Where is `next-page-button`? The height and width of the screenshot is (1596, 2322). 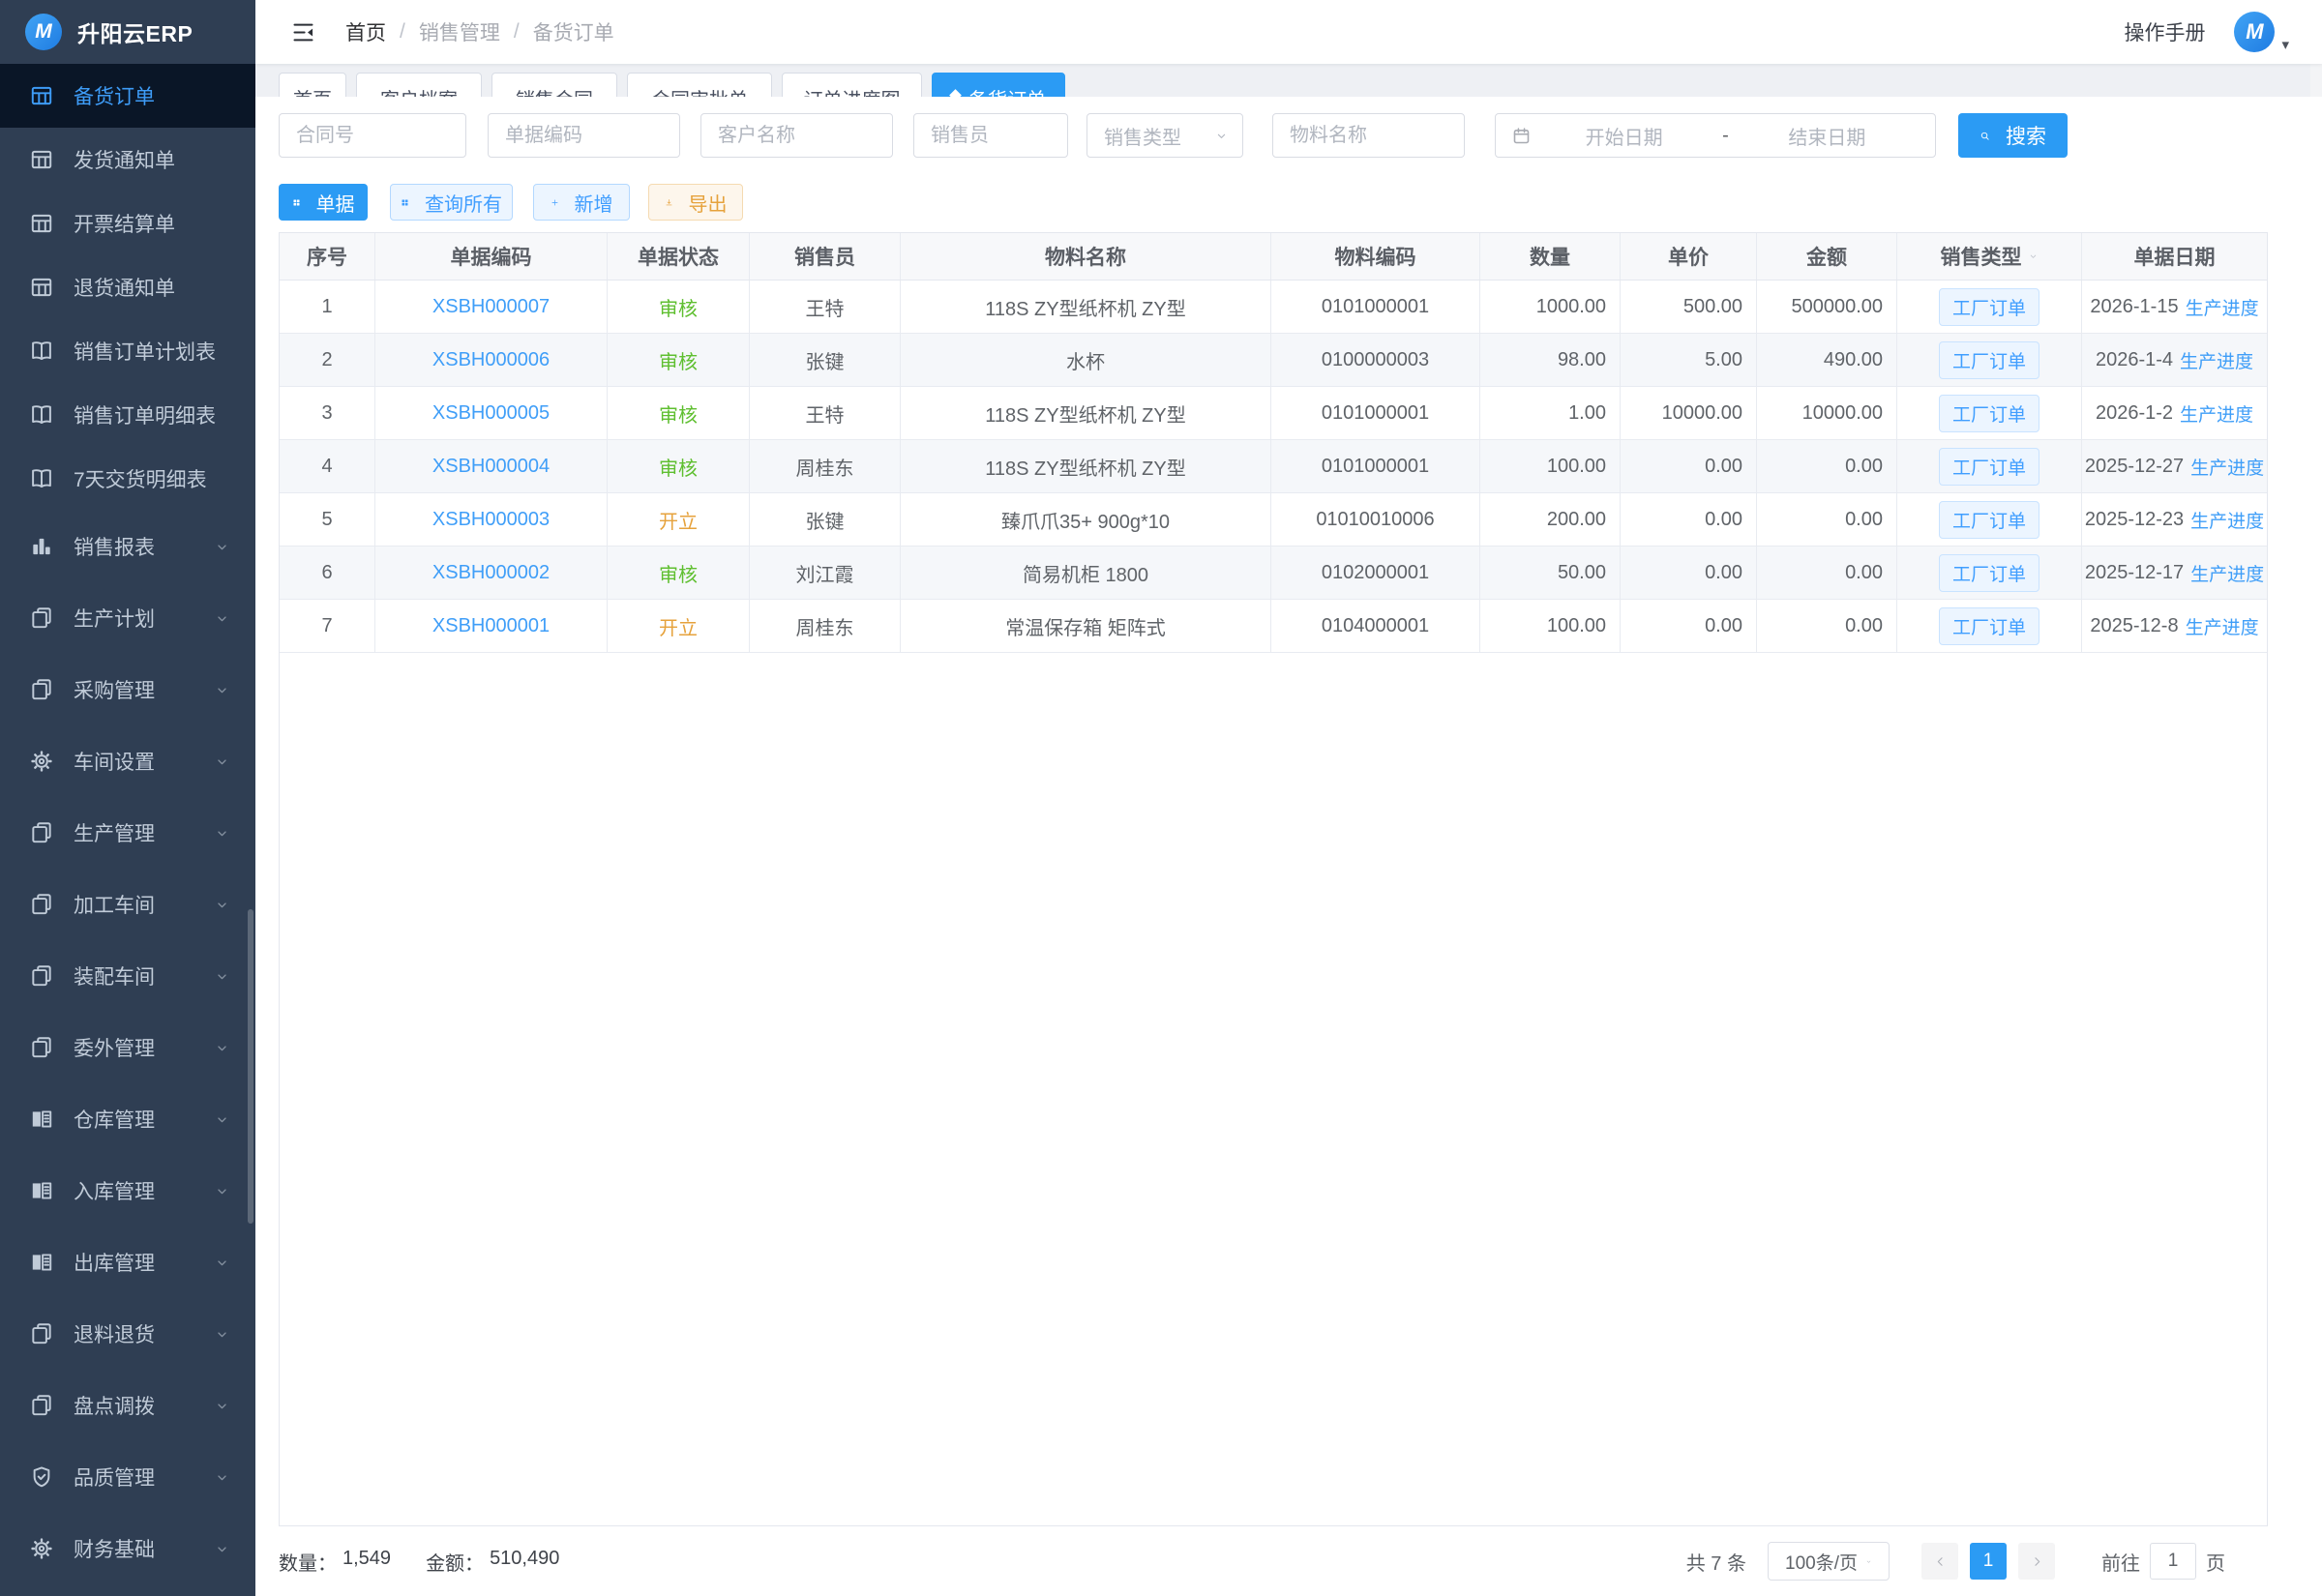
next-page-button is located at coordinates (2036, 1561).